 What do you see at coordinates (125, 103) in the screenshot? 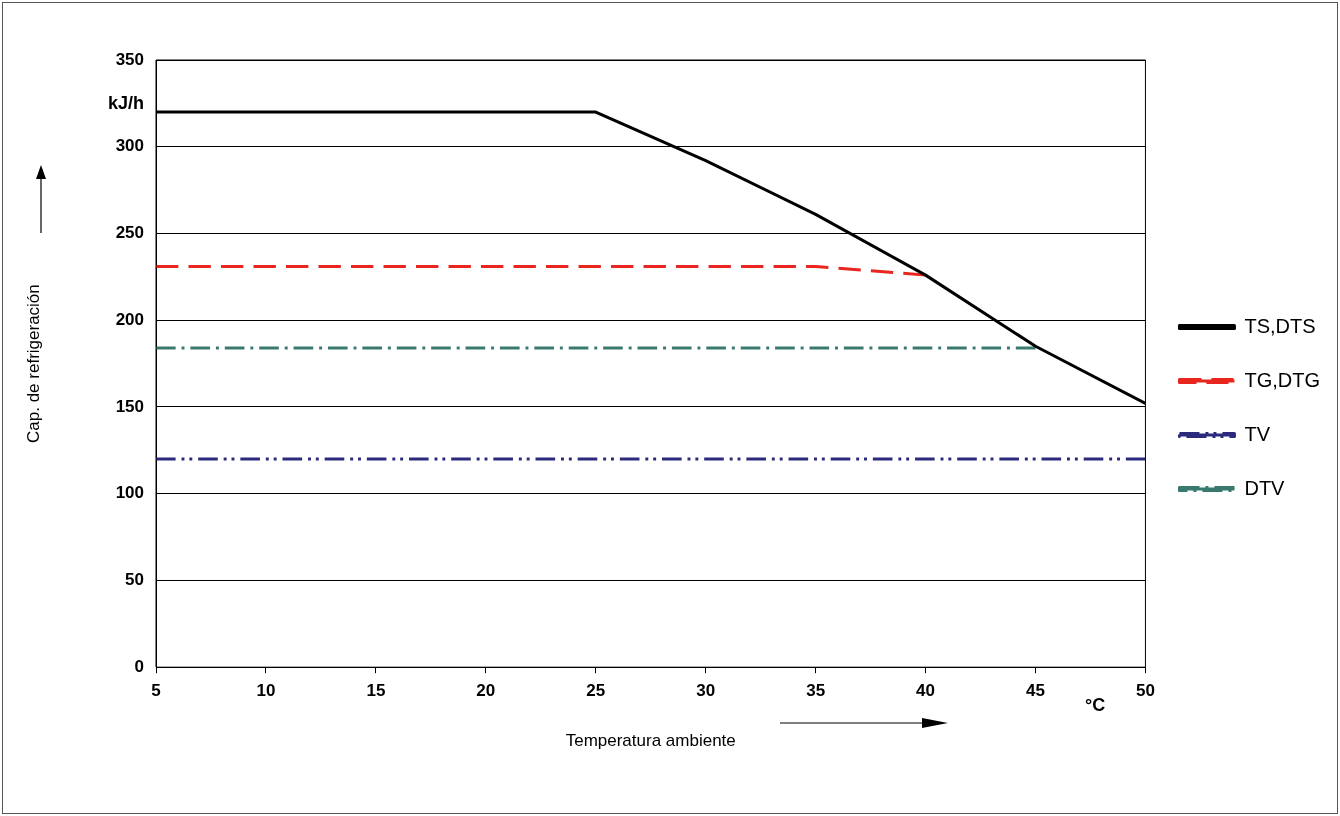
I see `text: kJ/h` at bounding box center [125, 103].